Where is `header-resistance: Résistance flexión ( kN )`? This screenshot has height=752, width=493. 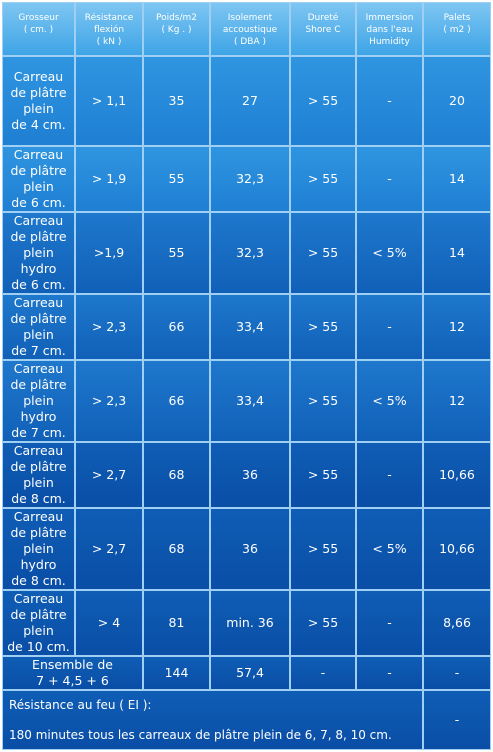 header-resistance: Résistance flexión ( kN ) is located at coordinates (109, 29).